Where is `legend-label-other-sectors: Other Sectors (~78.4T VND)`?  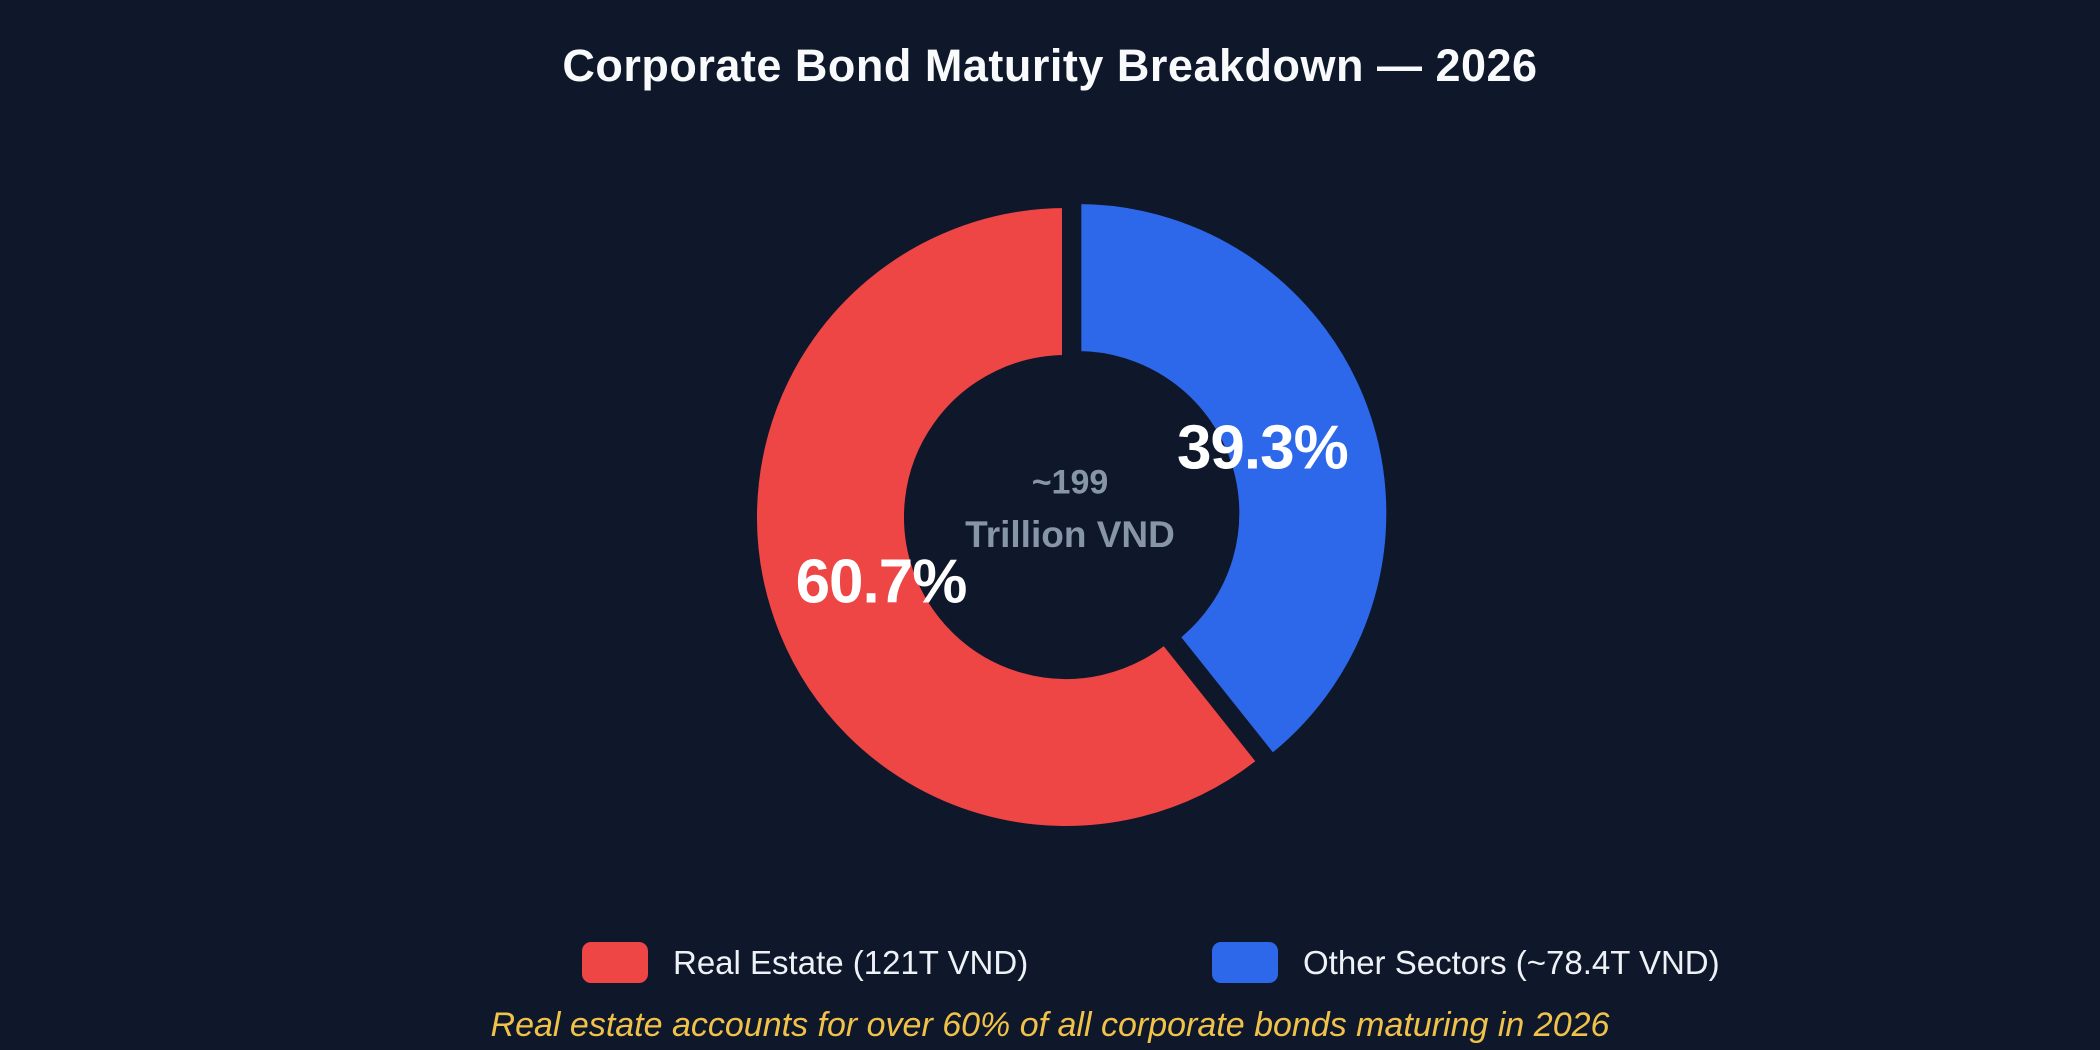
legend-label-other-sectors: Other Sectors (~78.4T VND) is located at coordinates (1511, 962).